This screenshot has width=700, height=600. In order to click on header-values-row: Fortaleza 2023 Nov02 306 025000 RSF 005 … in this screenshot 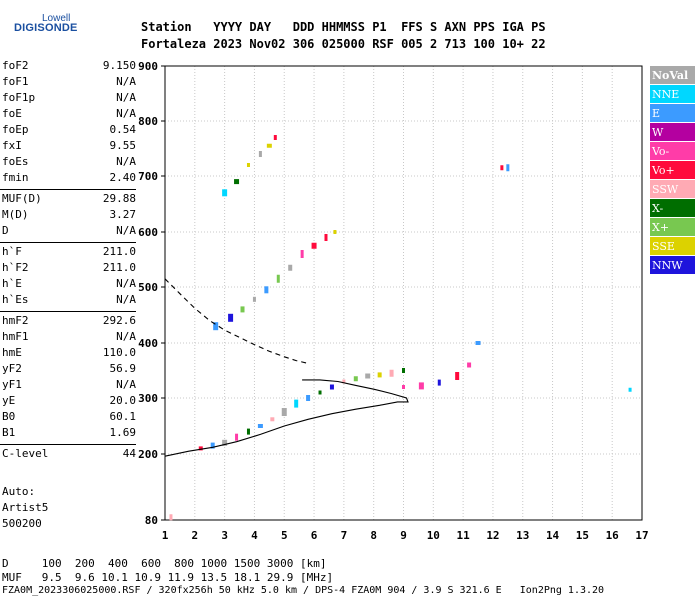, I will do `click(343, 44)`.